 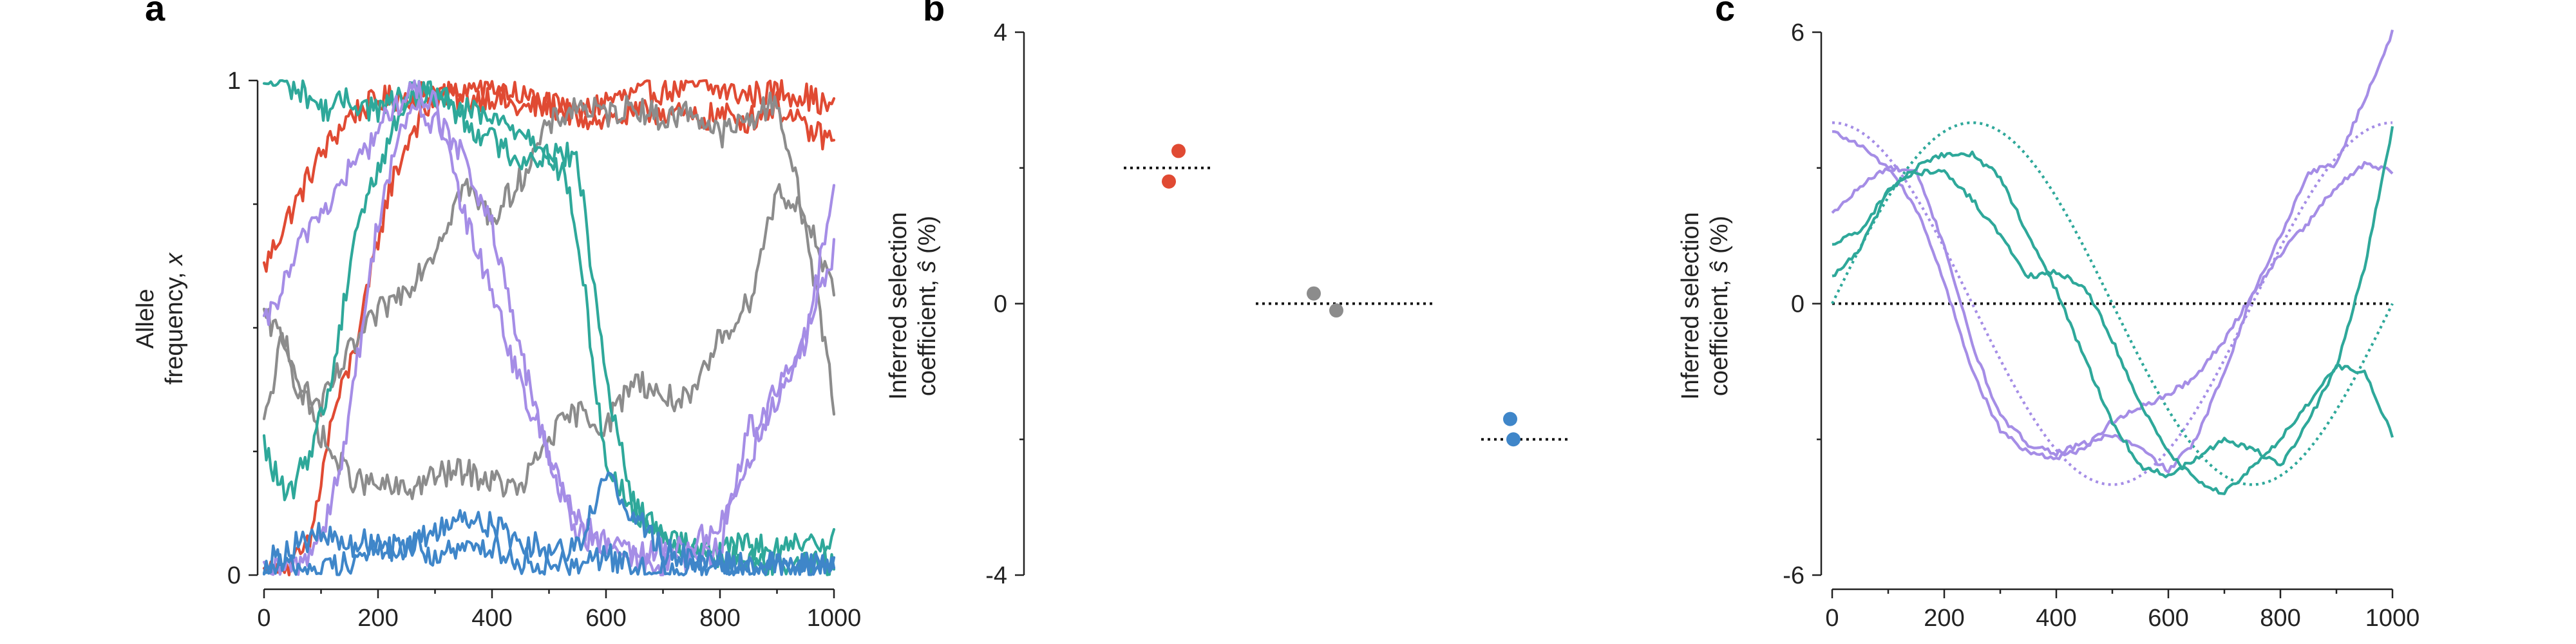 I want to click on panel-c-ylabel-unit: (%), so click(x=1719, y=239).